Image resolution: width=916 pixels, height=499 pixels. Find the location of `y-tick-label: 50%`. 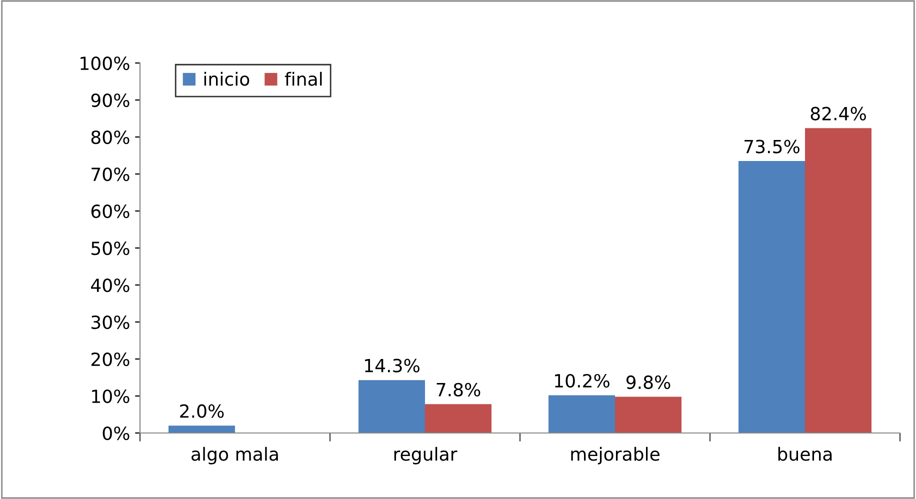

y-tick-label: 50% is located at coordinates (111, 248).